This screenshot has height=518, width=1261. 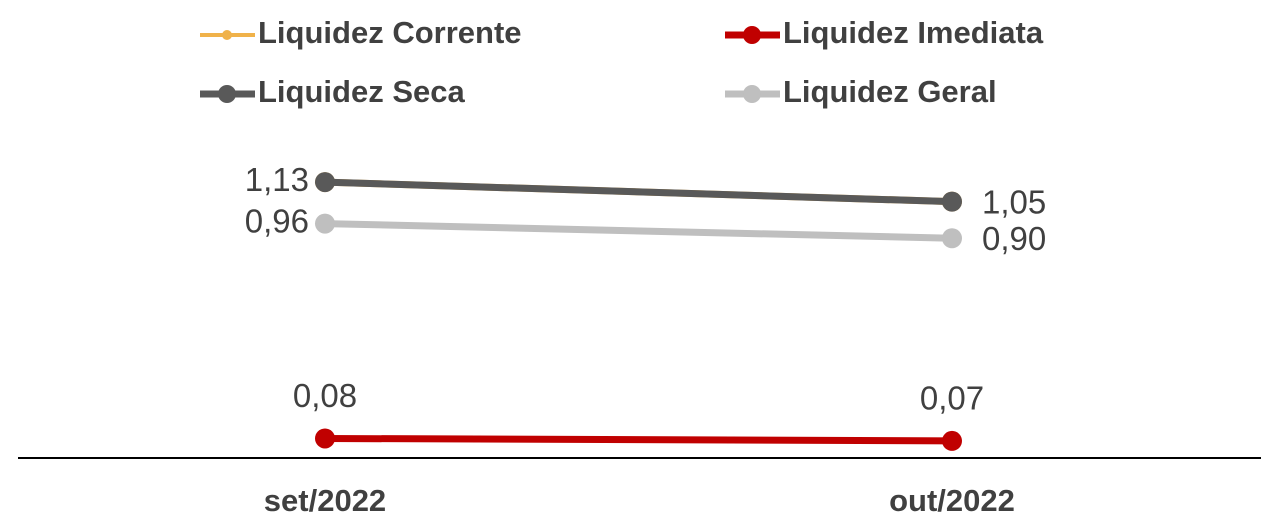 What do you see at coordinates (913, 32) in the screenshot?
I see `legend-label: Liquidez Imediata` at bounding box center [913, 32].